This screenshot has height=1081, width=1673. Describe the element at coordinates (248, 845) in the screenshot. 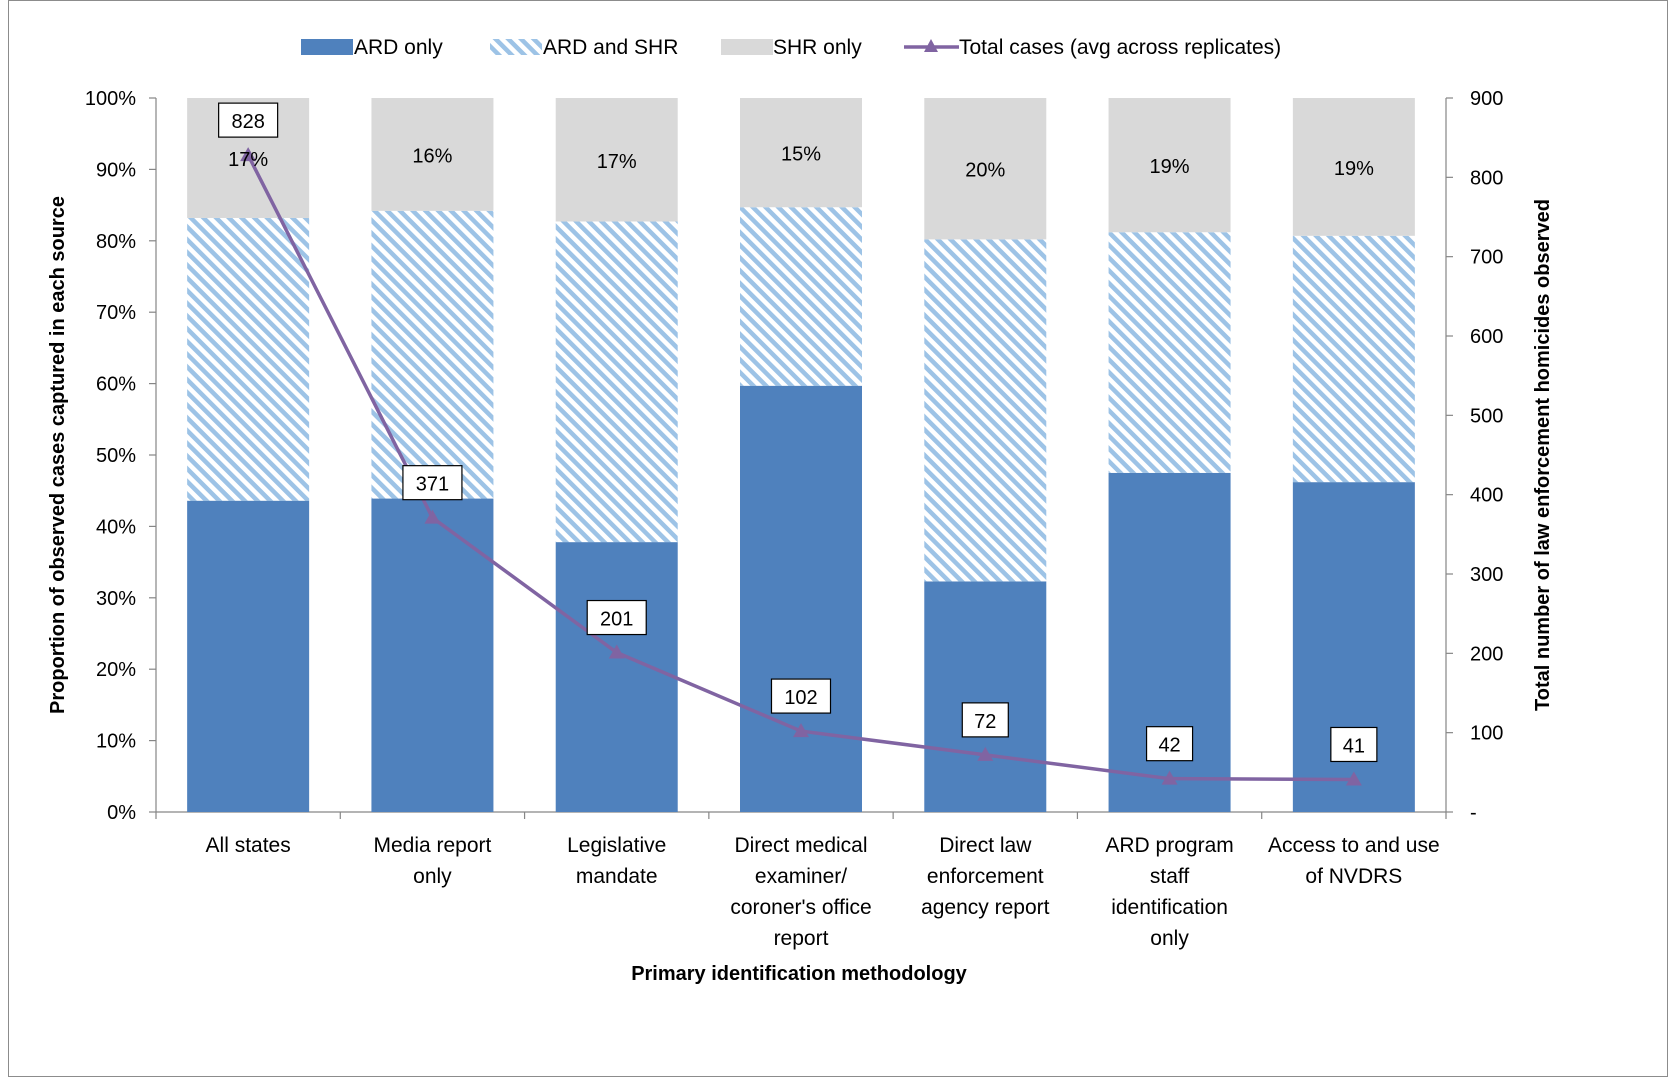

I see `x-category-label-line: All states` at that location.